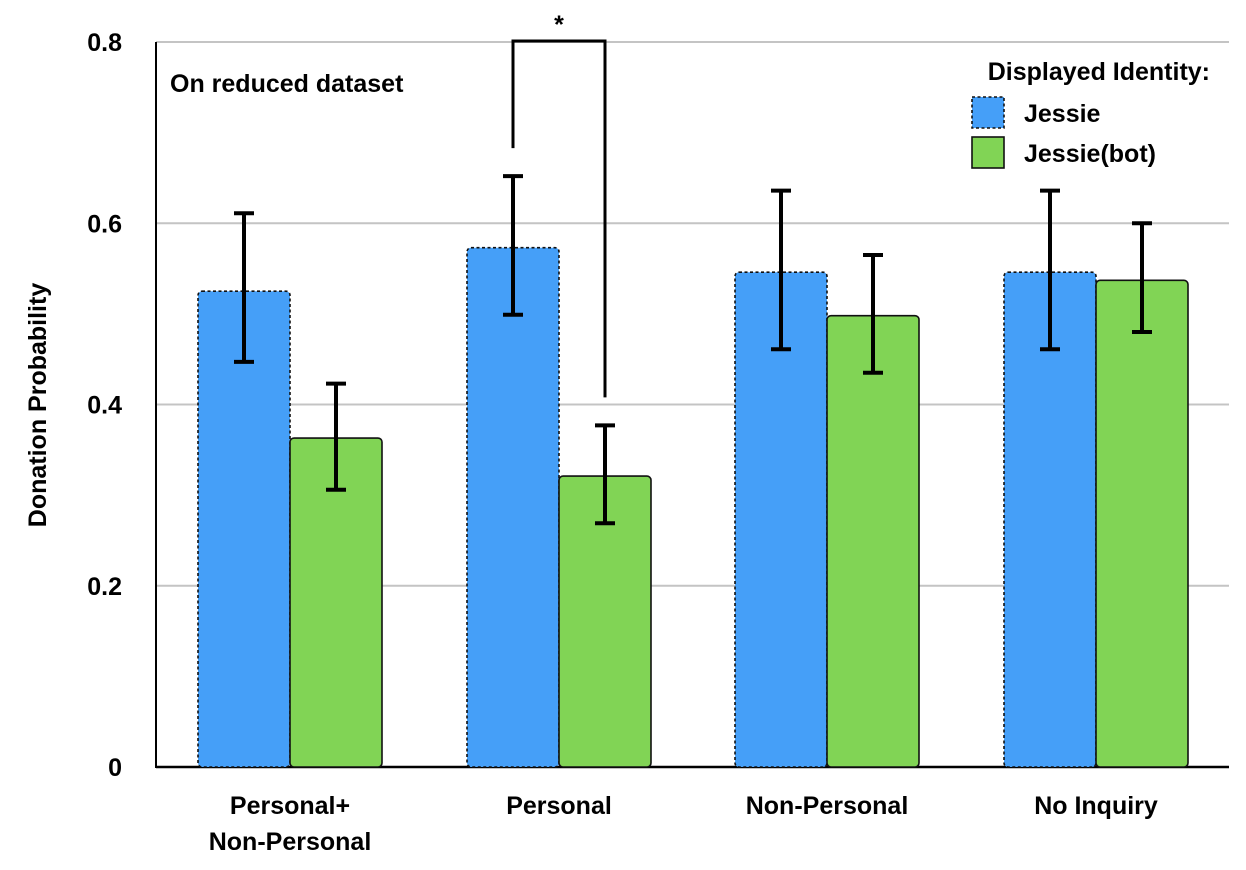 The image size is (1246, 870). What do you see at coordinates (988, 152) in the screenshot?
I see `legend-swatch-jessie-bot` at bounding box center [988, 152].